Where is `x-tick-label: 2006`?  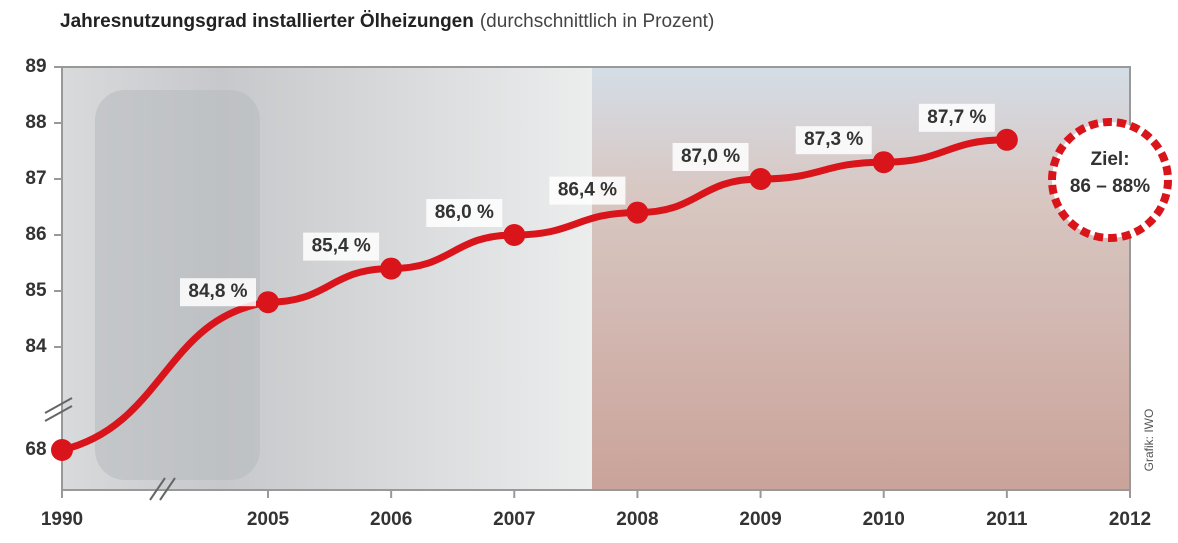 x-tick-label: 2006 is located at coordinates (391, 519).